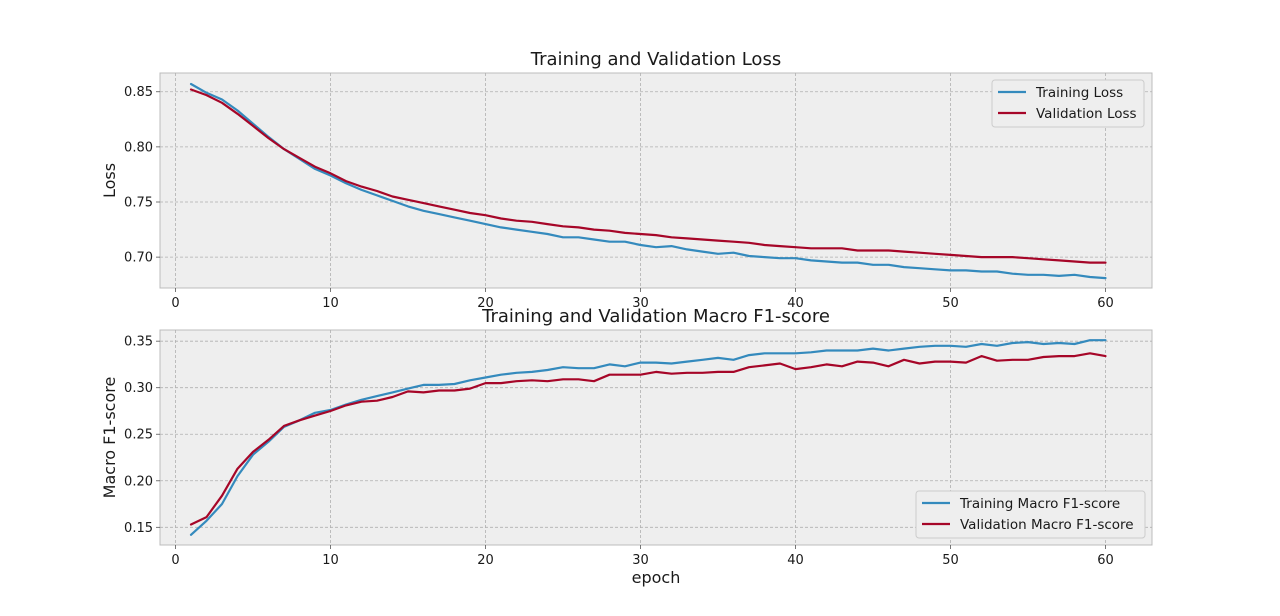  I want to click on legend: Training Loss Validation Loss, so click(1068, 103).